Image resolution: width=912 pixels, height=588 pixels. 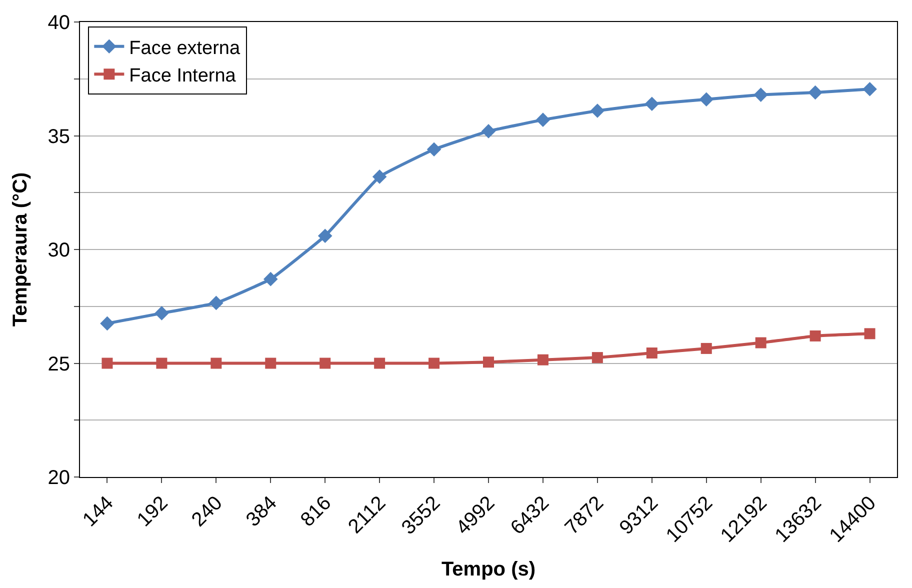 I want to click on y-tick-label: 20, so click(x=59, y=478).